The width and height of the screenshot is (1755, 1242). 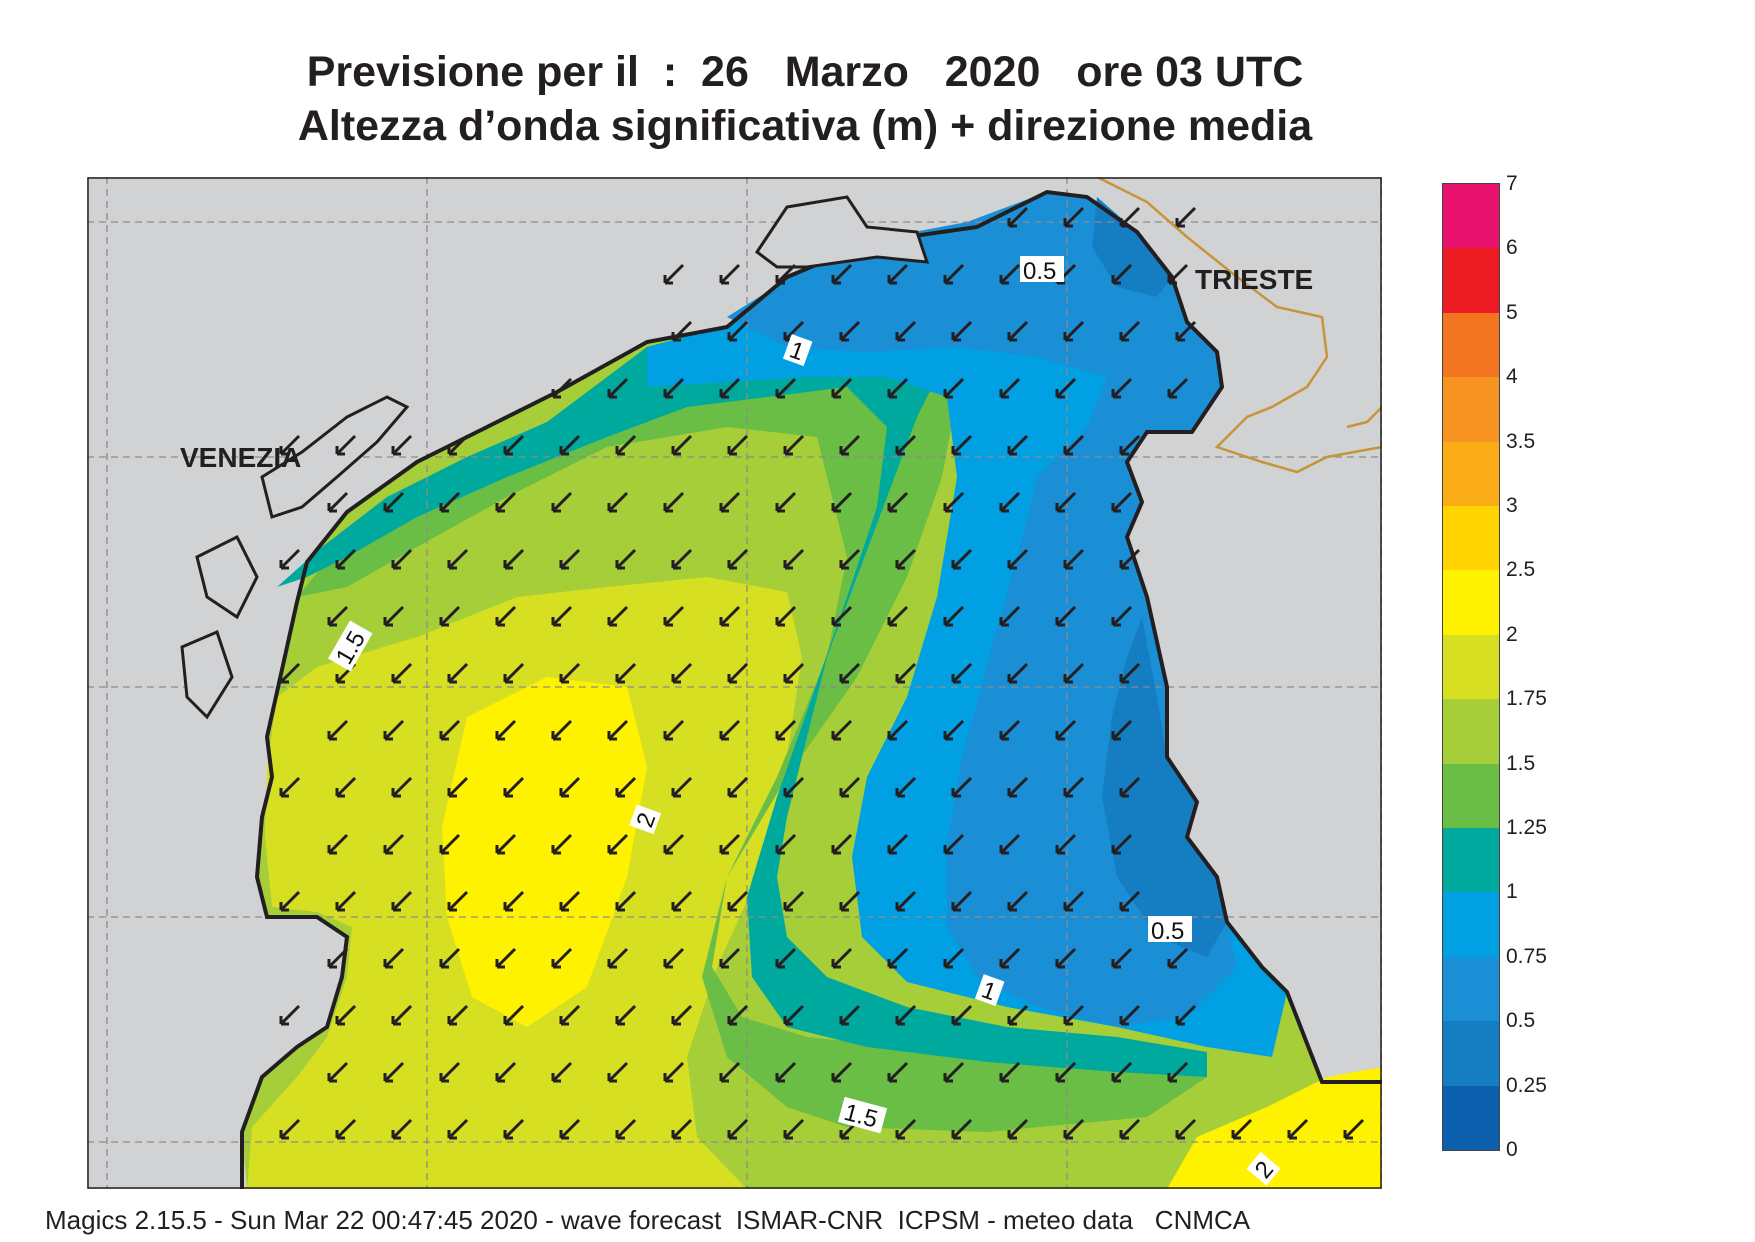 I want to click on legend-tick-label: 0.5, so click(x=1521, y=1021).